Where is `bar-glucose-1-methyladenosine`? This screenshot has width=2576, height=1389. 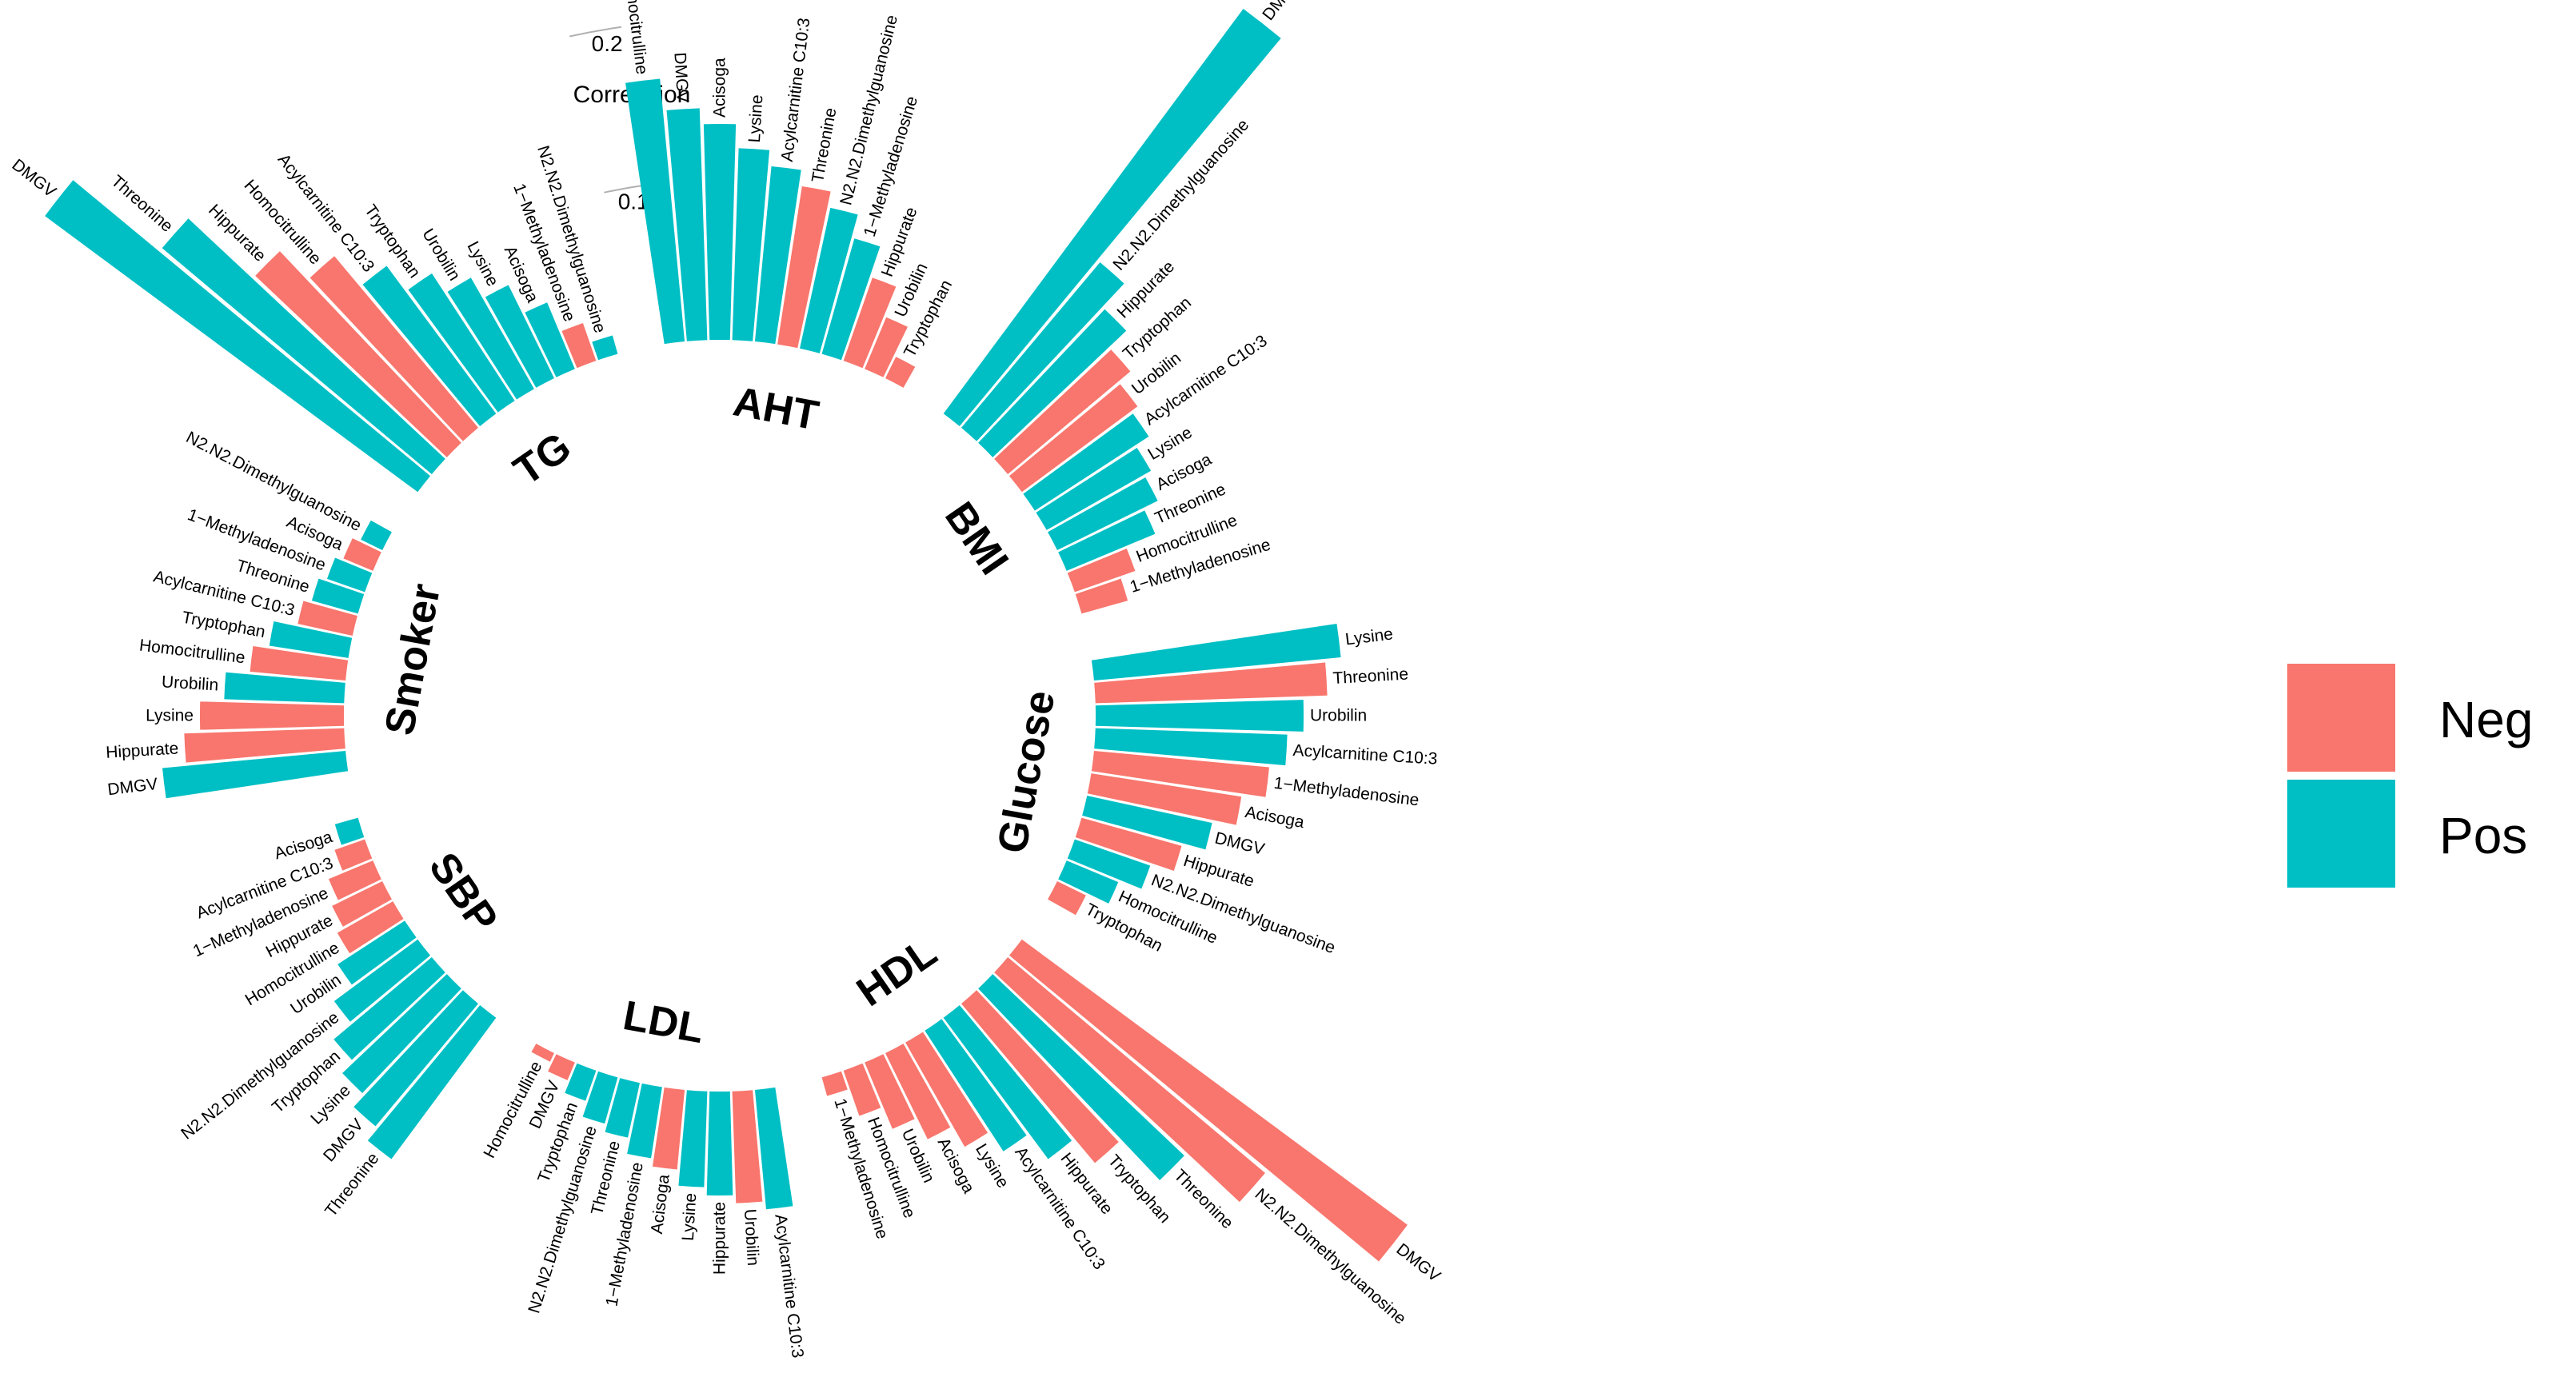
bar-glucose-1-methyladenosine is located at coordinates (1180, 773).